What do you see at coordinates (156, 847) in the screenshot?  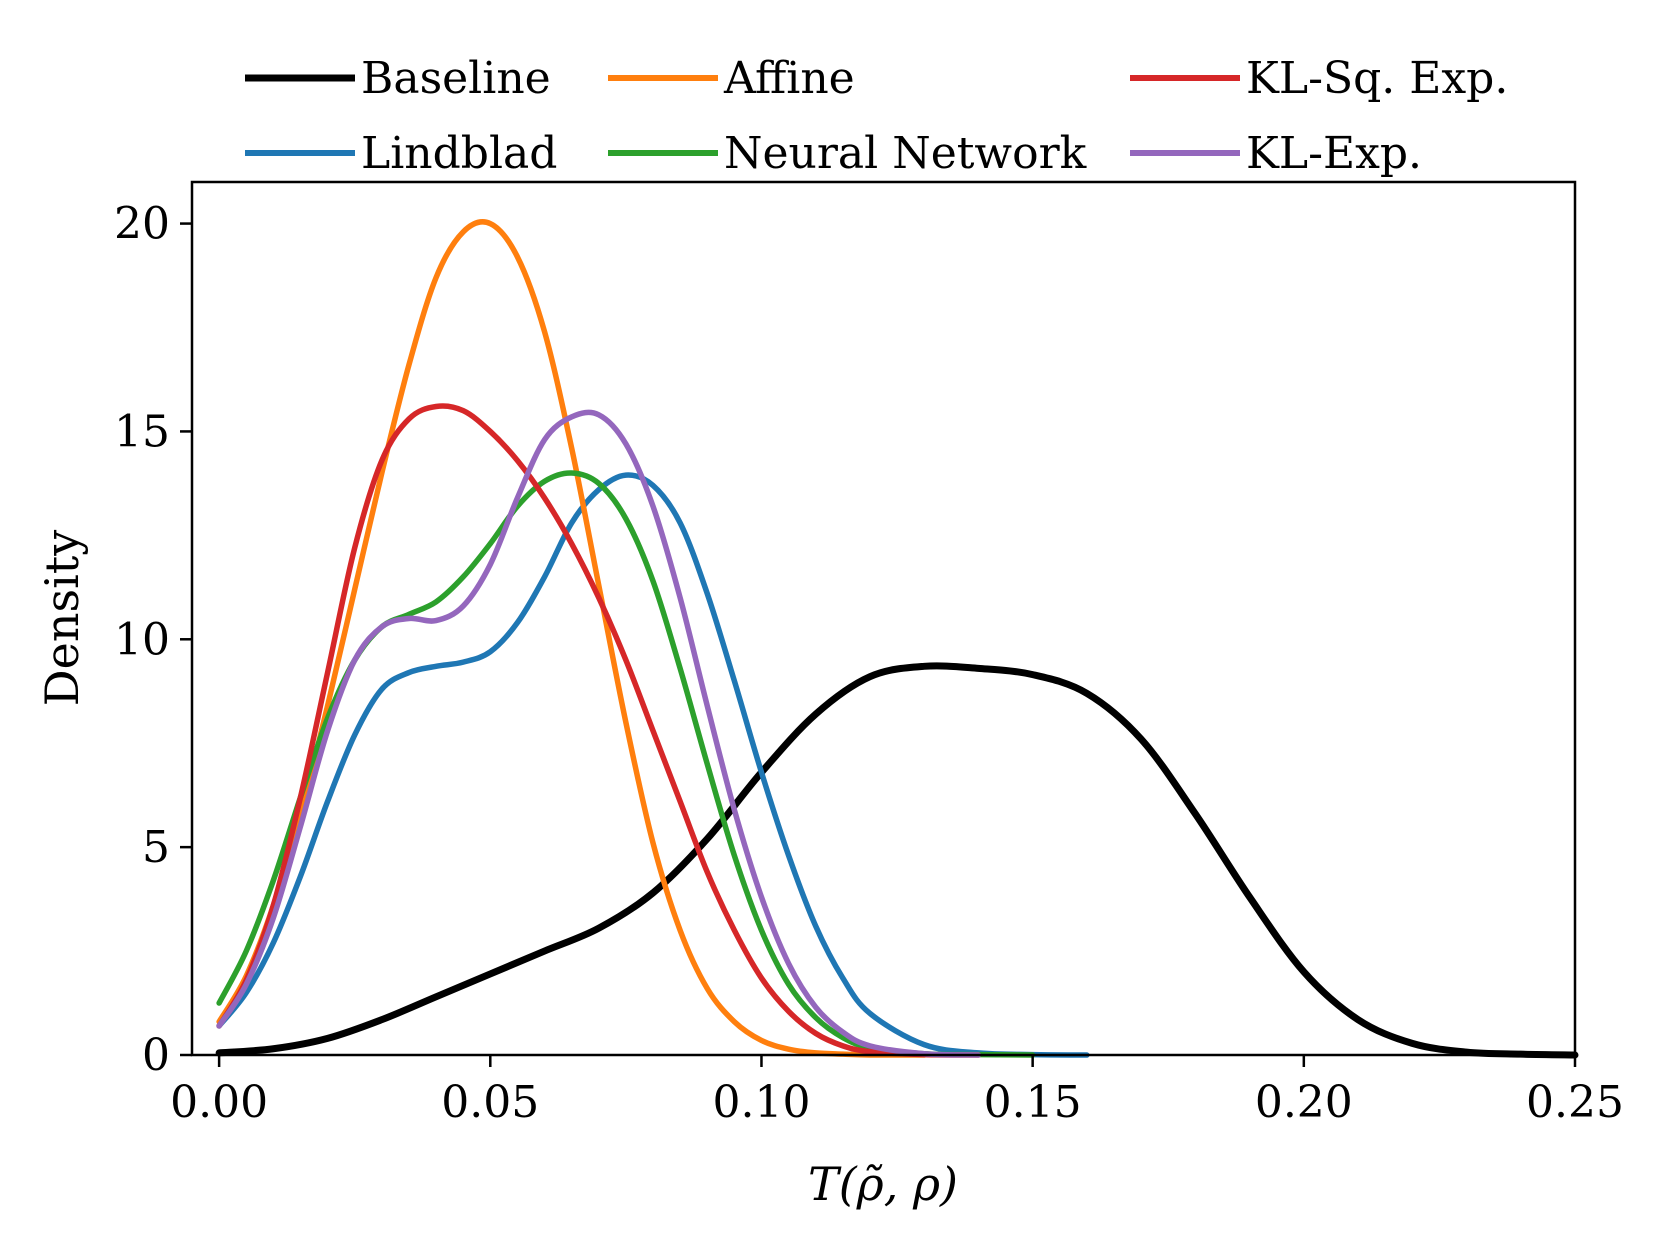 I see `y-tick-label: 5` at bounding box center [156, 847].